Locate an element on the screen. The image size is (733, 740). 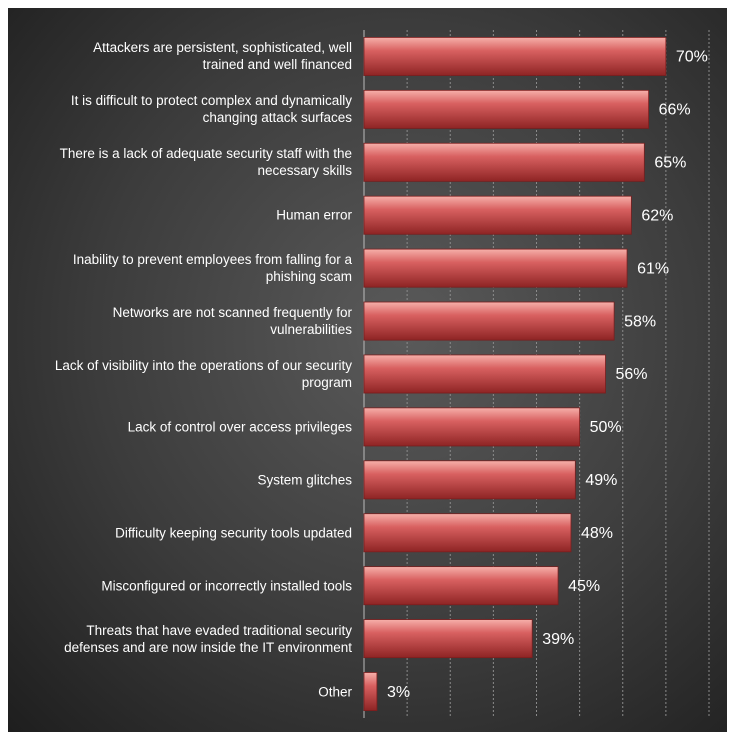
category-label: System glitches is located at coordinates (304, 480).